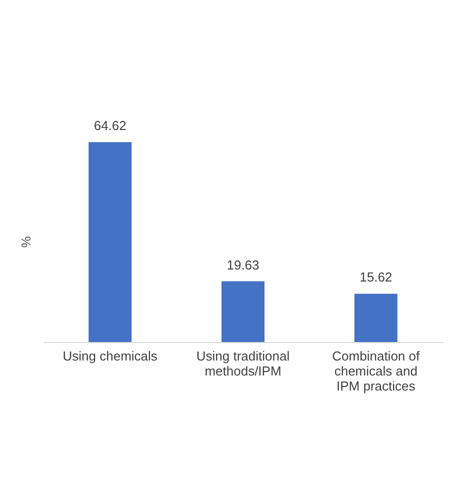  I want to click on y-axis-title: %, so click(26, 242).